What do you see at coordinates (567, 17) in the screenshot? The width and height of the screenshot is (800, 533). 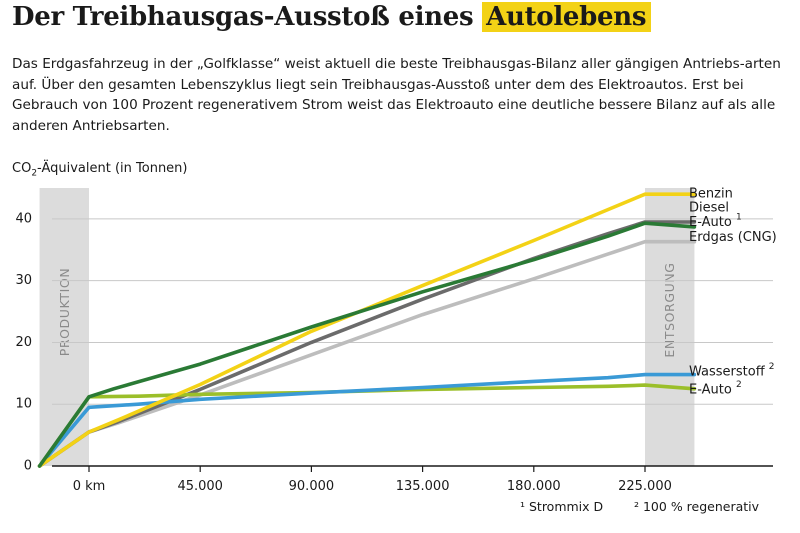 I see `title-highlight: Autolebens` at bounding box center [567, 17].